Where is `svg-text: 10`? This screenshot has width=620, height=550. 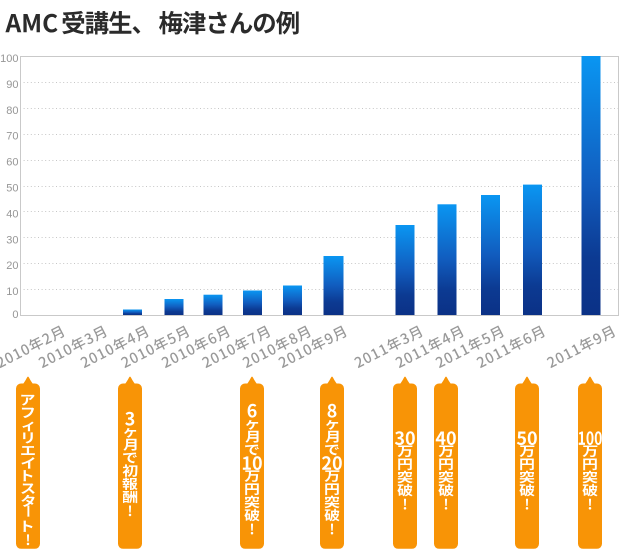
svg-text: 10 is located at coordinates (12, 292).